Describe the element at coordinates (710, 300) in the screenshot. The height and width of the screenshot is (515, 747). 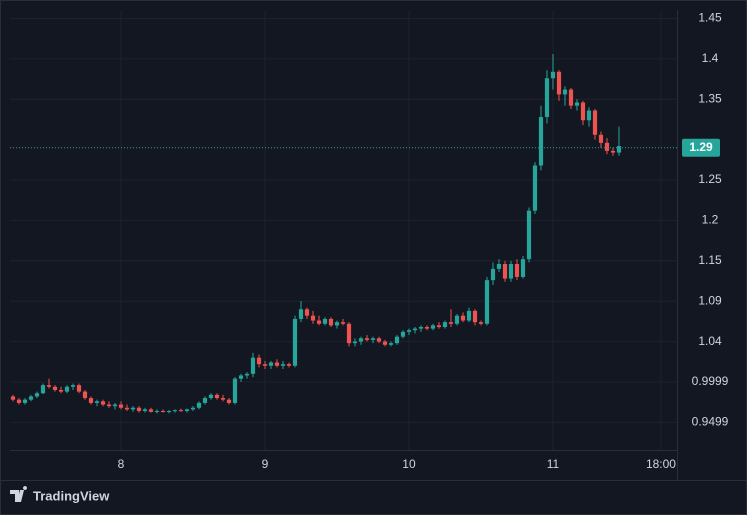
I see `y-tick-label: 1.09` at that location.